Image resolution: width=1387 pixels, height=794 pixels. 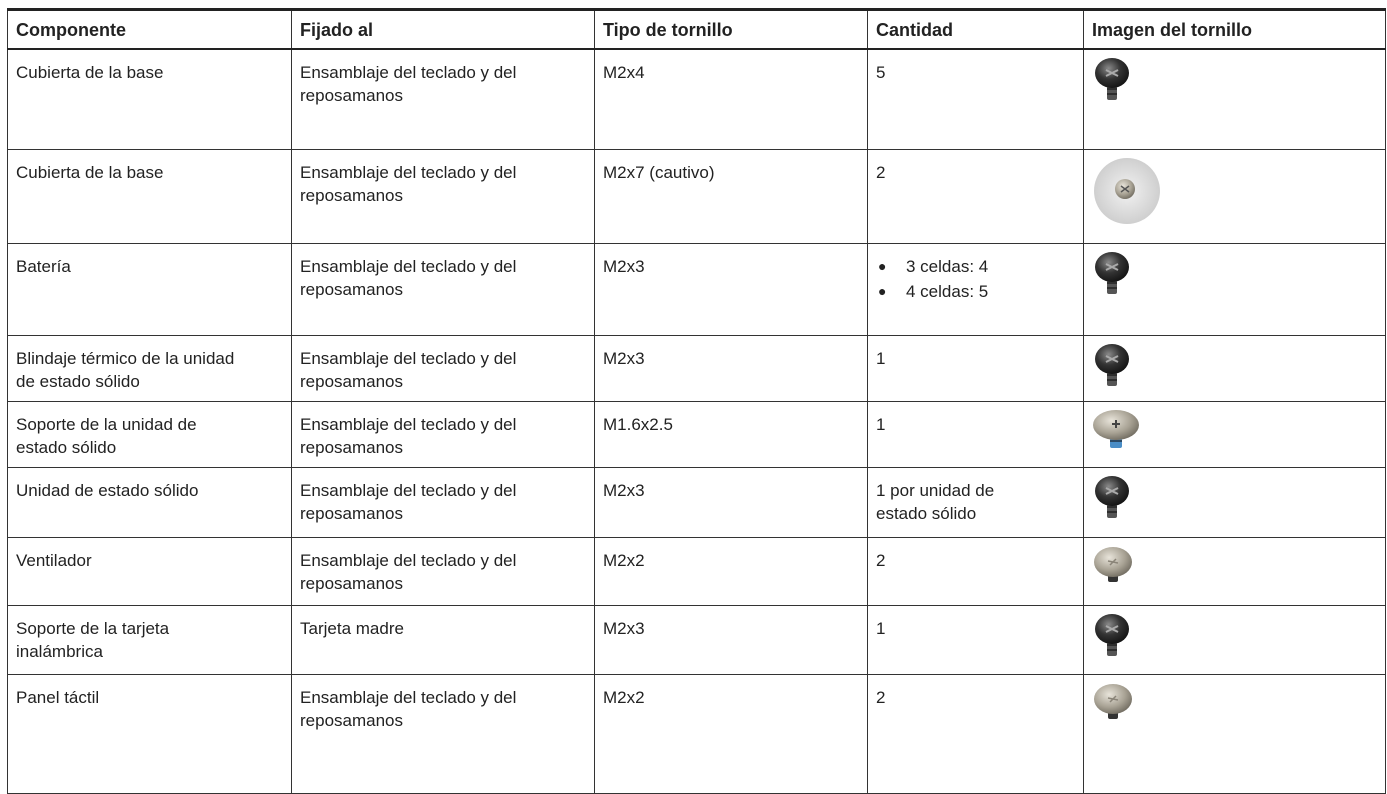 I want to click on table-cell: M2x4, so click(x=731, y=99).